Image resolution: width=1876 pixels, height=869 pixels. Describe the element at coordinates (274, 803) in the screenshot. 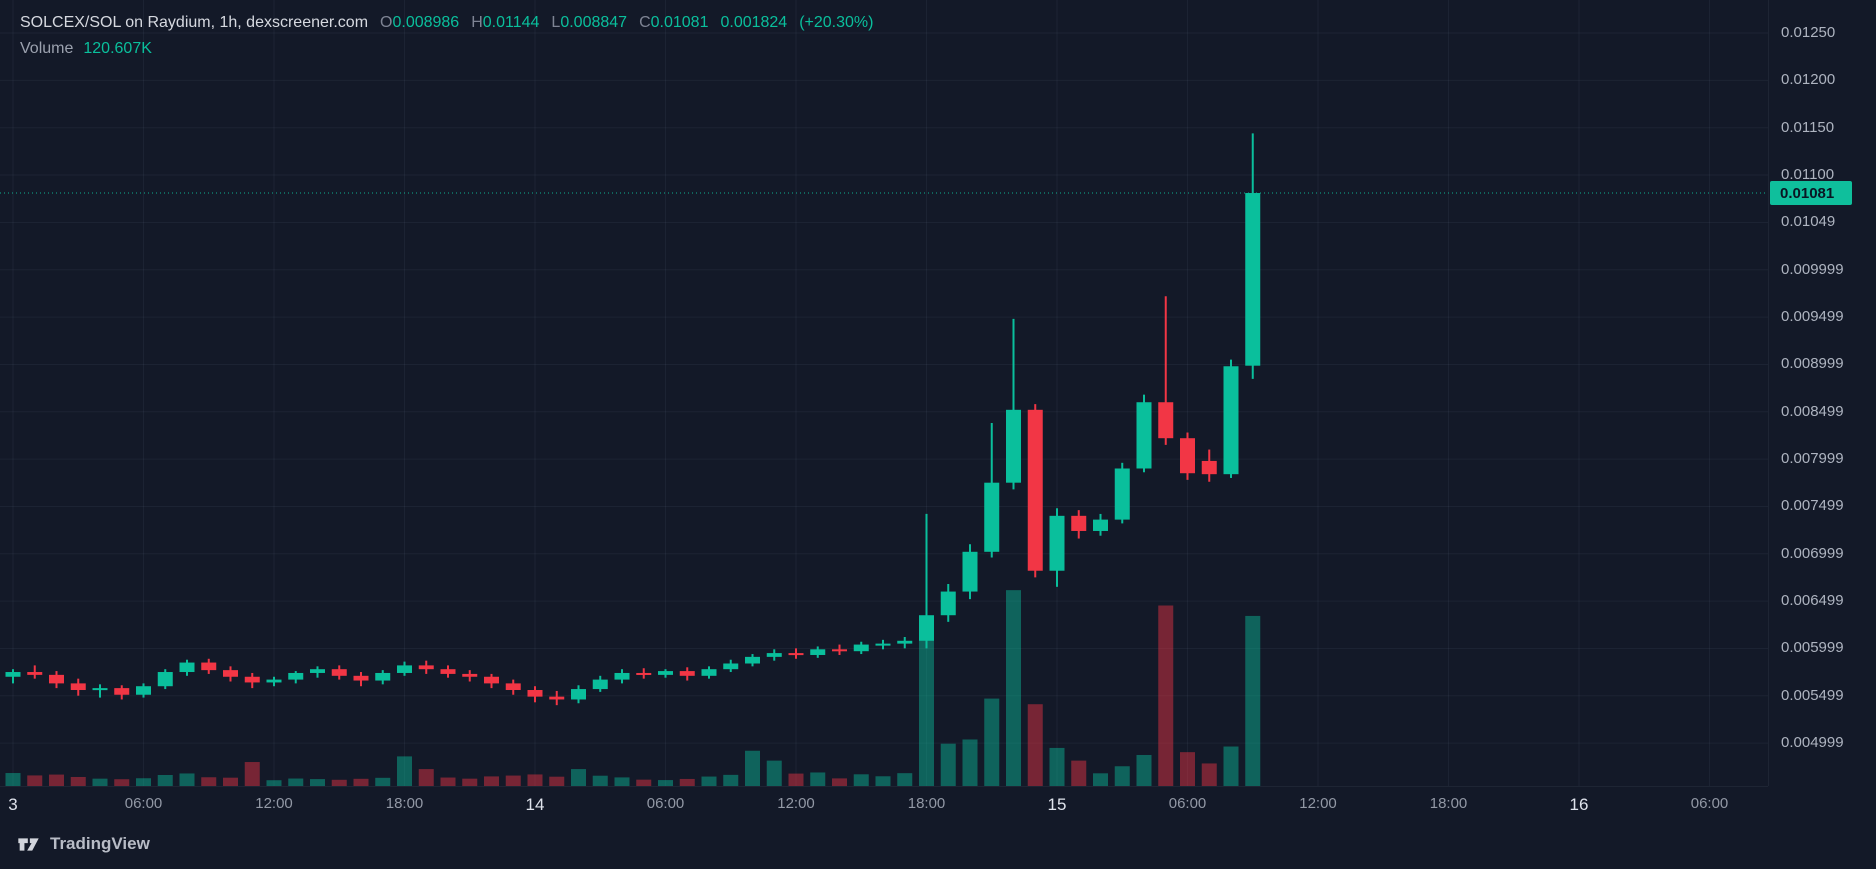

I see `time-axis-label: 12:00` at that location.